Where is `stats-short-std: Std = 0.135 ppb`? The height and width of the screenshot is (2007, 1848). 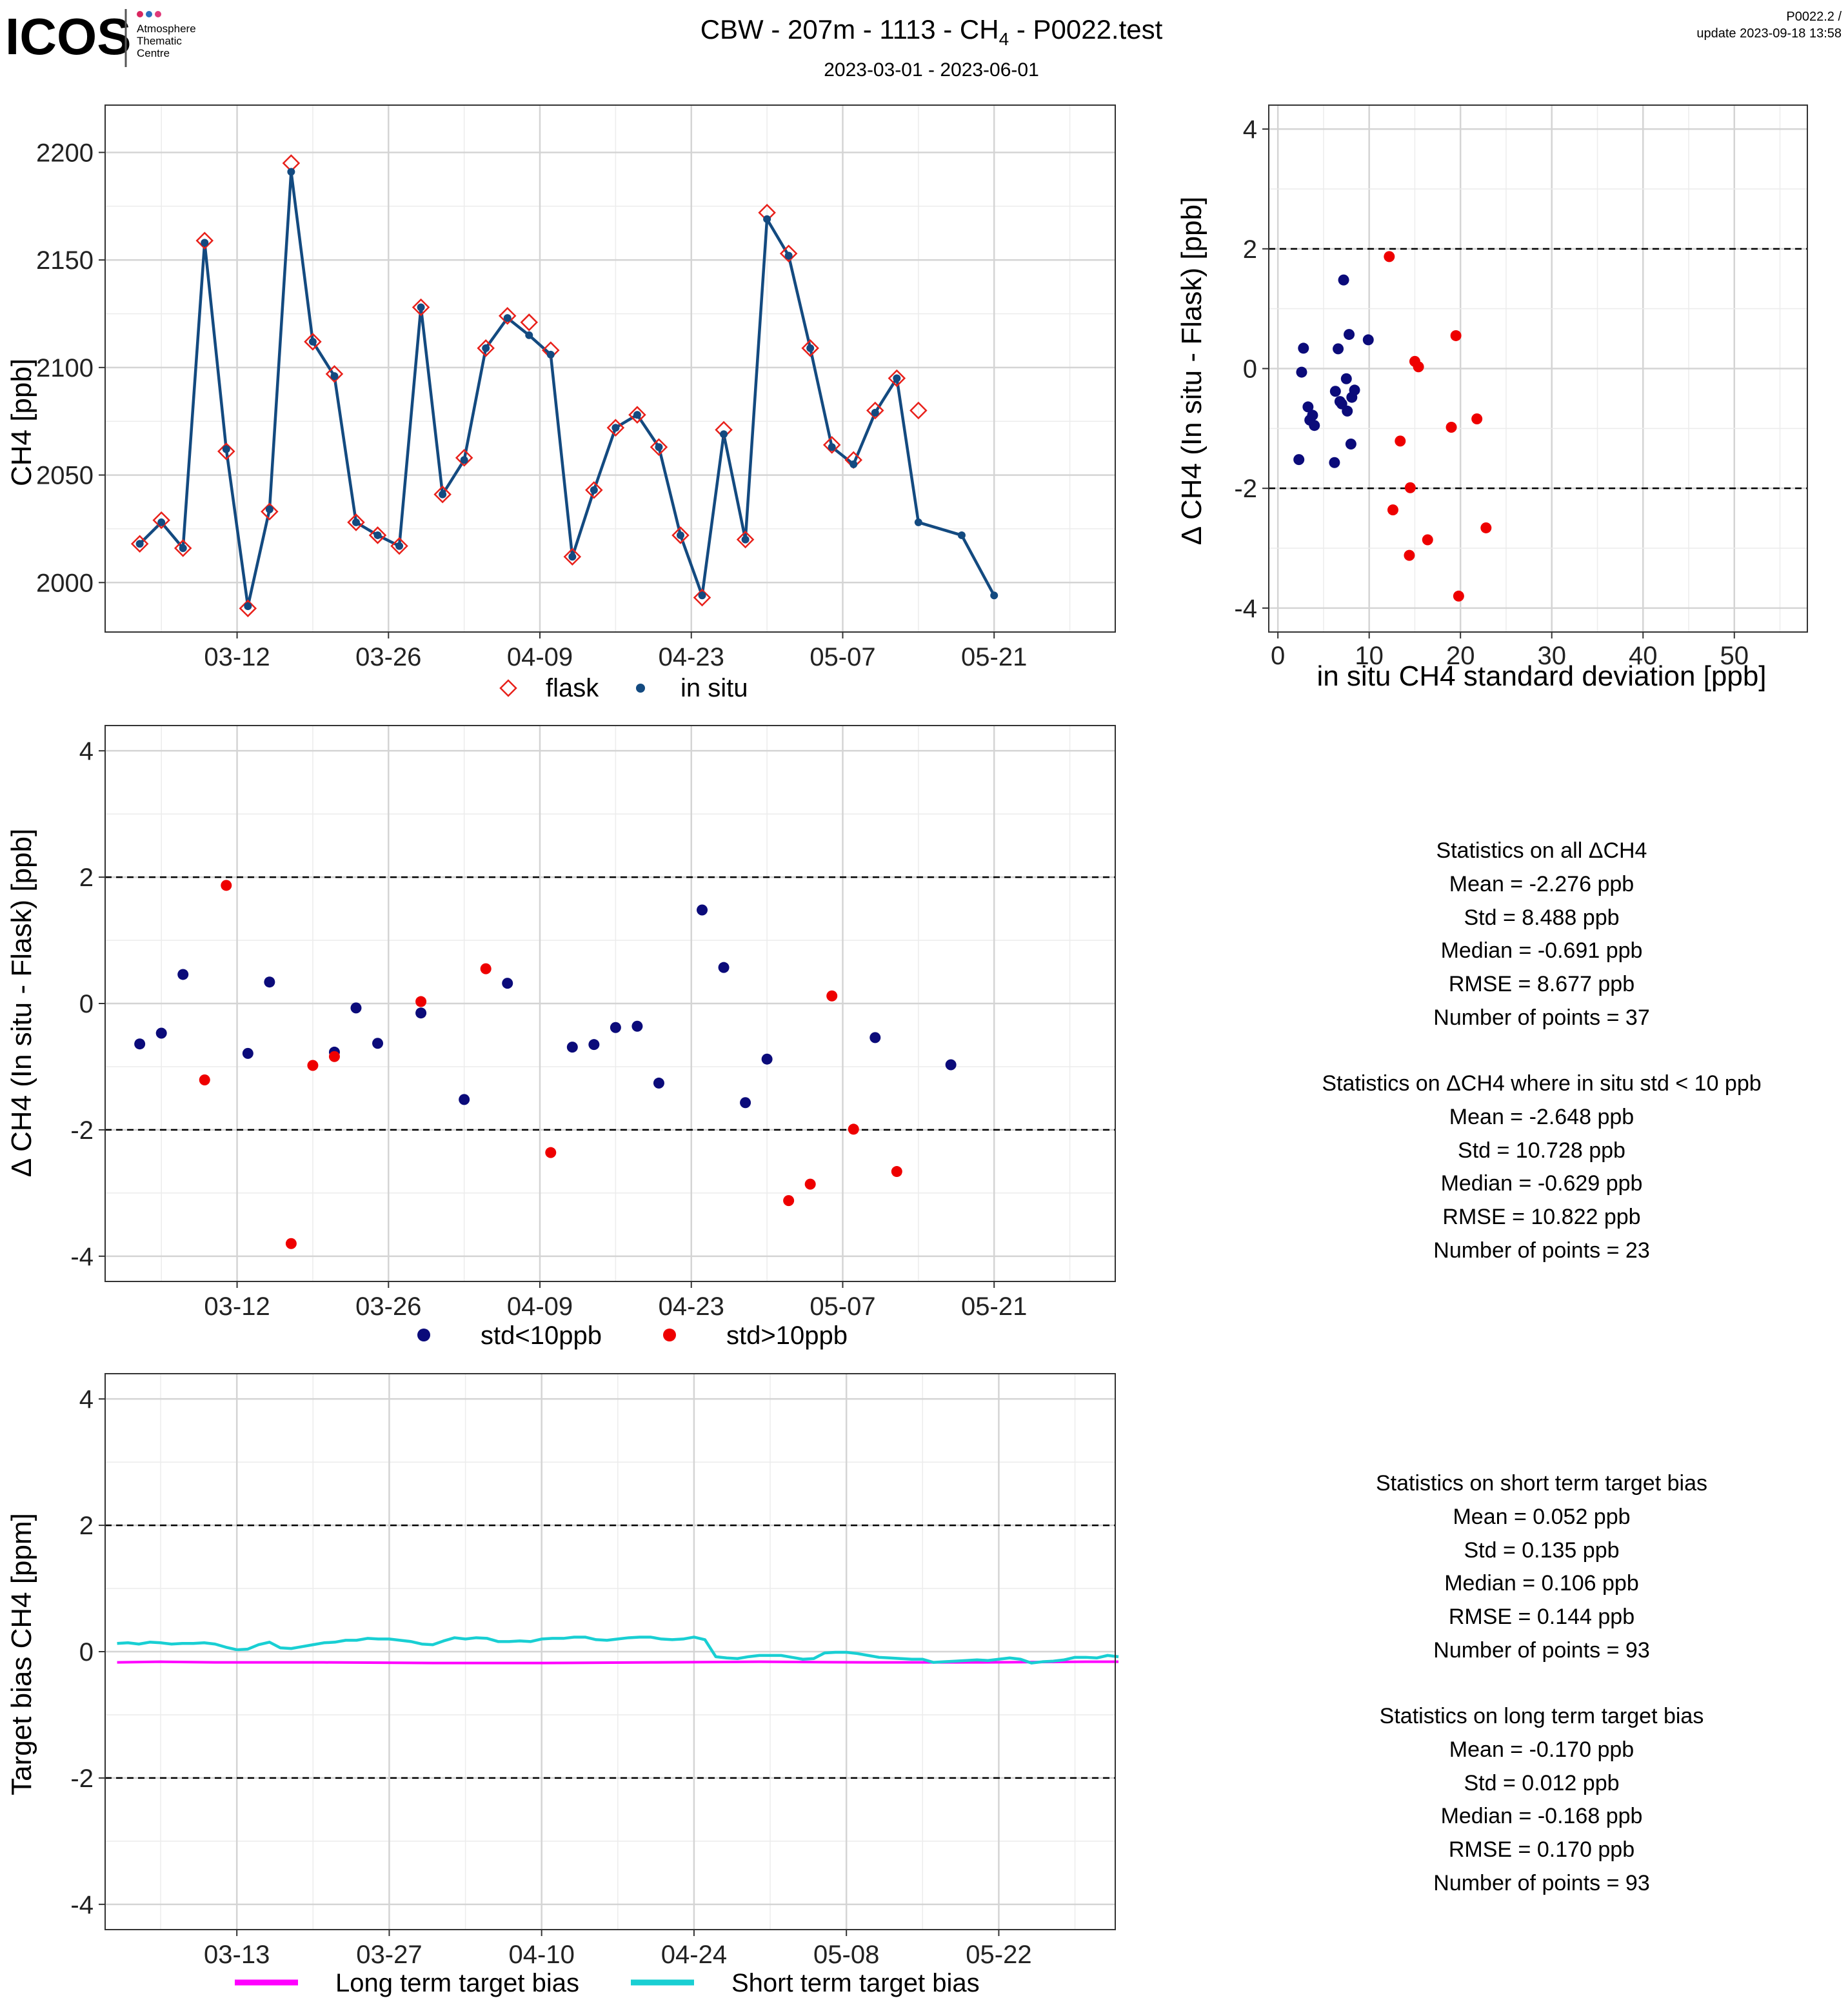 stats-short-std: Std = 0.135 ppb is located at coordinates (1542, 1550).